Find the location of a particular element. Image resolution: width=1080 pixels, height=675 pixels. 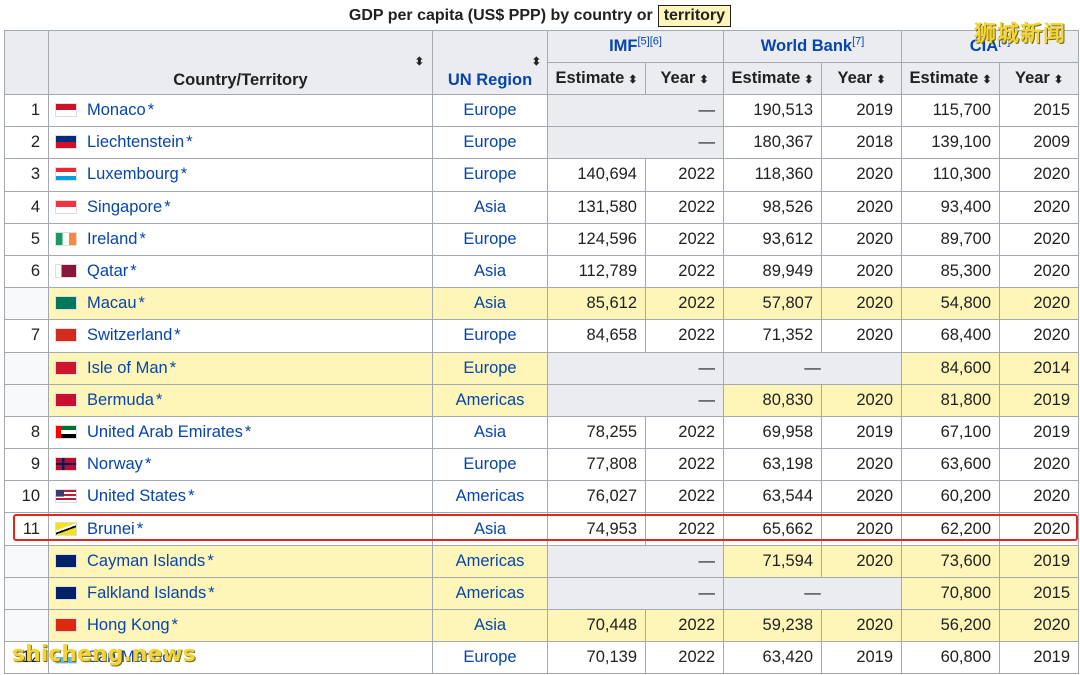

country-link: Cayman Islands is located at coordinates (146, 560).